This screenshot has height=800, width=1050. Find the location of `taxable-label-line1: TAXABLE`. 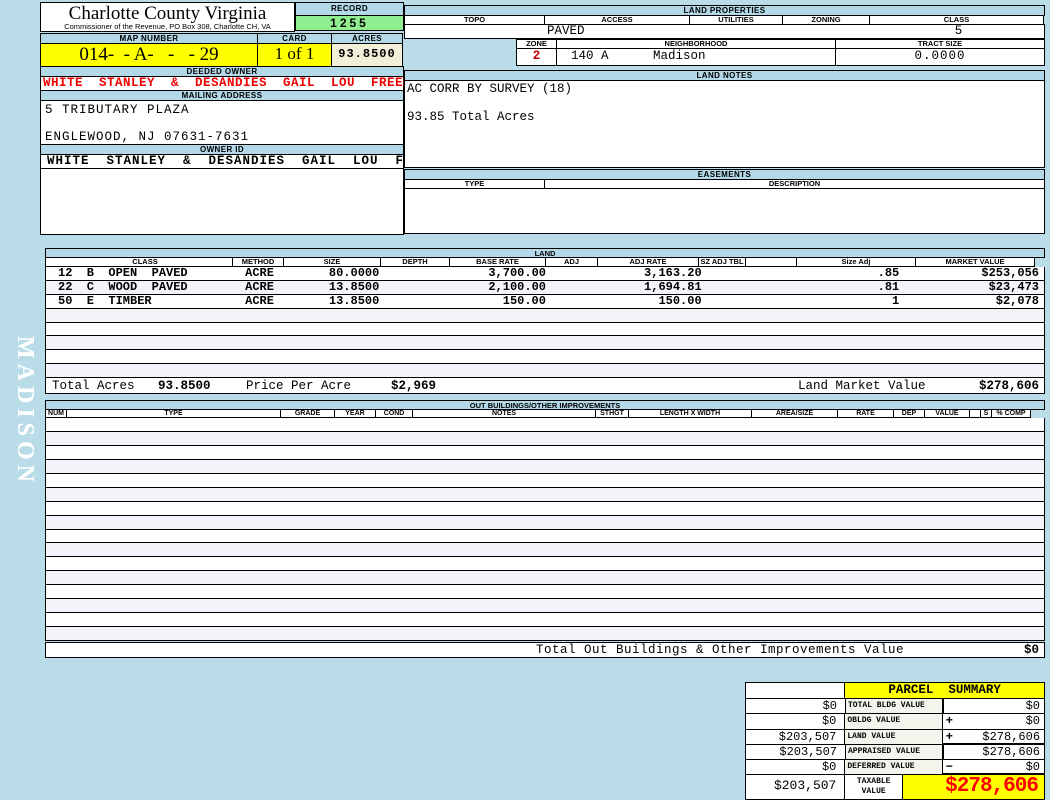

taxable-label-line1: TAXABLE is located at coordinates (873, 781).